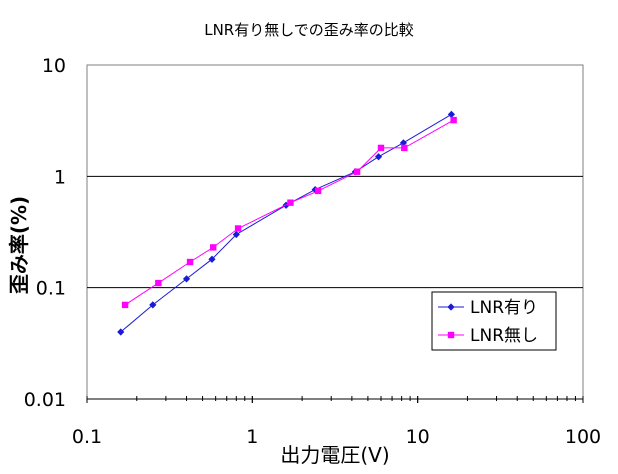 This screenshot has width=618, height=474. What do you see at coordinates (45, 400) in the screenshot?
I see `y-tick-label: 0.01` at bounding box center [45, 400].